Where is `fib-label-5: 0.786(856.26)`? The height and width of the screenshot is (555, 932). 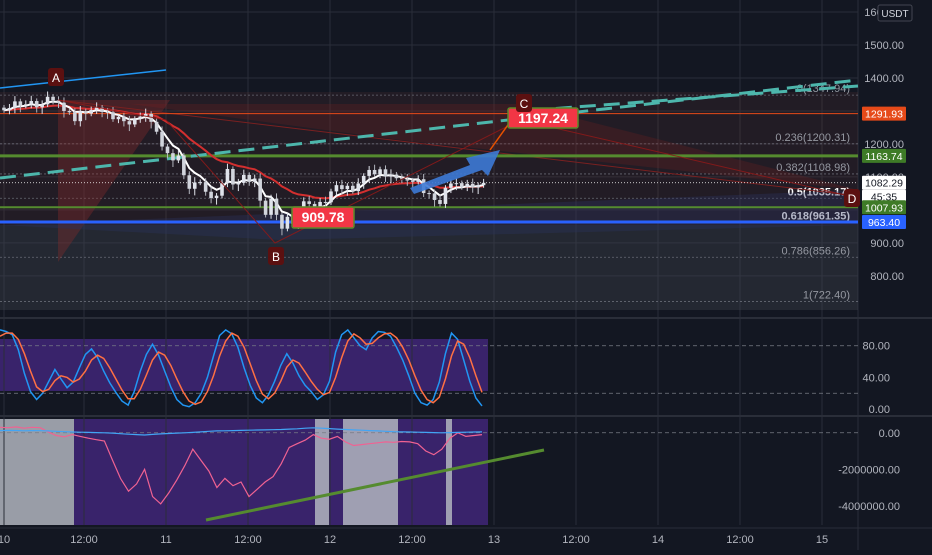
fib-label-5: 0.786(856.26) is located at coordinates (816, 251).